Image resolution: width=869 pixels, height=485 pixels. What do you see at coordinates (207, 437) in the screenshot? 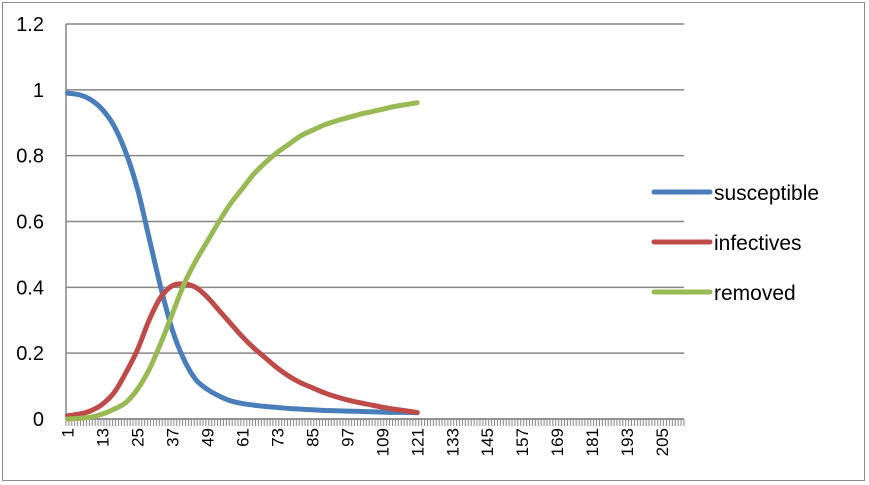
I see `x-tick-label: 49` at bounding box center [207, 437].